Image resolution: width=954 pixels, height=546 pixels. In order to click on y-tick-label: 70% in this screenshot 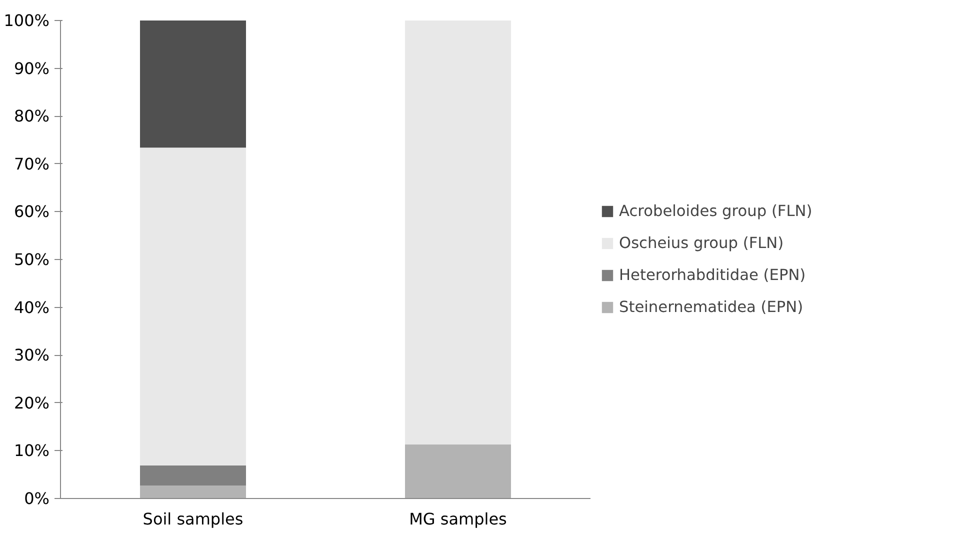, I will do `click(32, 164)`.